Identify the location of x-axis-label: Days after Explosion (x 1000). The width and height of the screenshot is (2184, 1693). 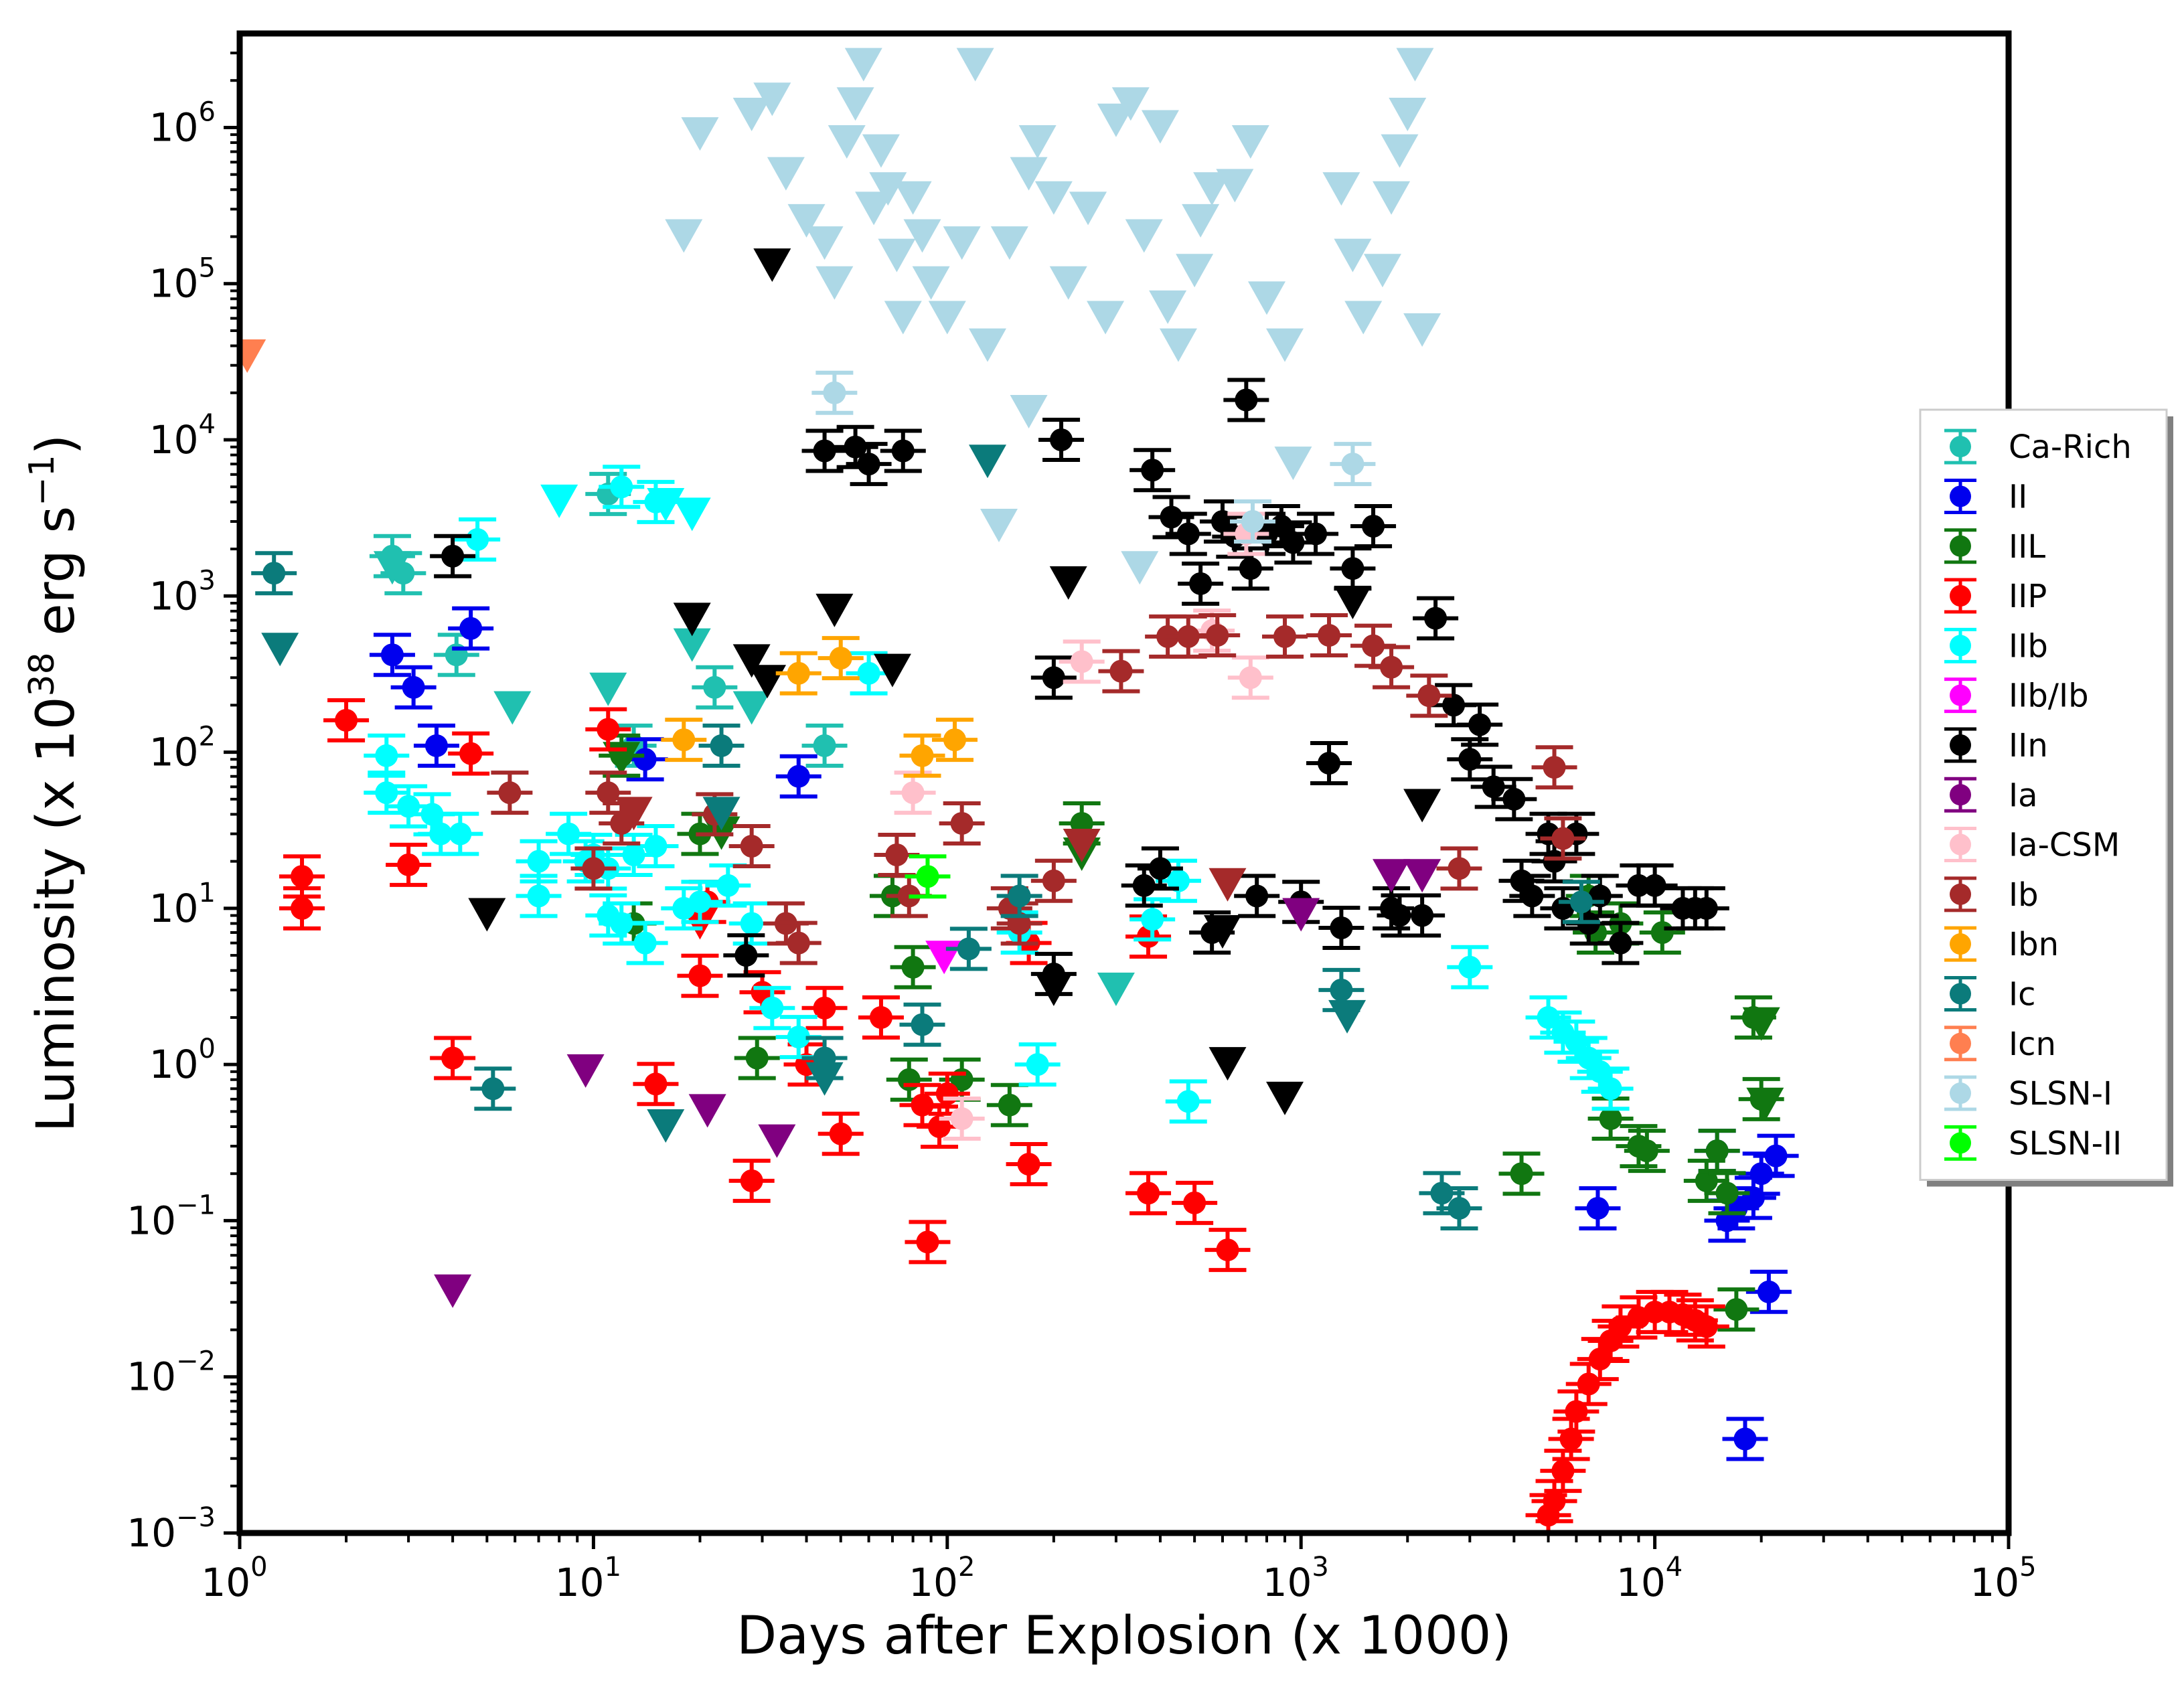
(1124, 1636).